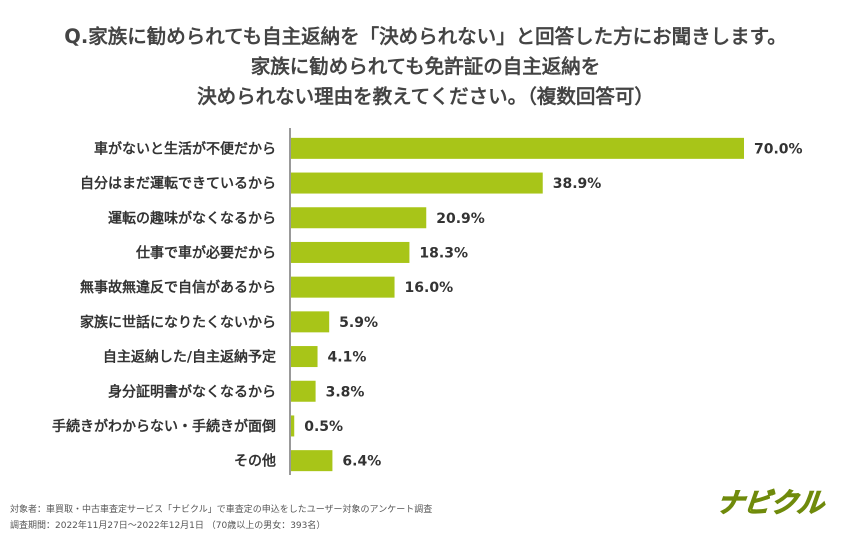 The width and height of the screenshot is (851, 543). What do you see at coordinates (443, 253) in the screenshot?
I see `data-label: 18.3%` at bounding box center [443, 253].